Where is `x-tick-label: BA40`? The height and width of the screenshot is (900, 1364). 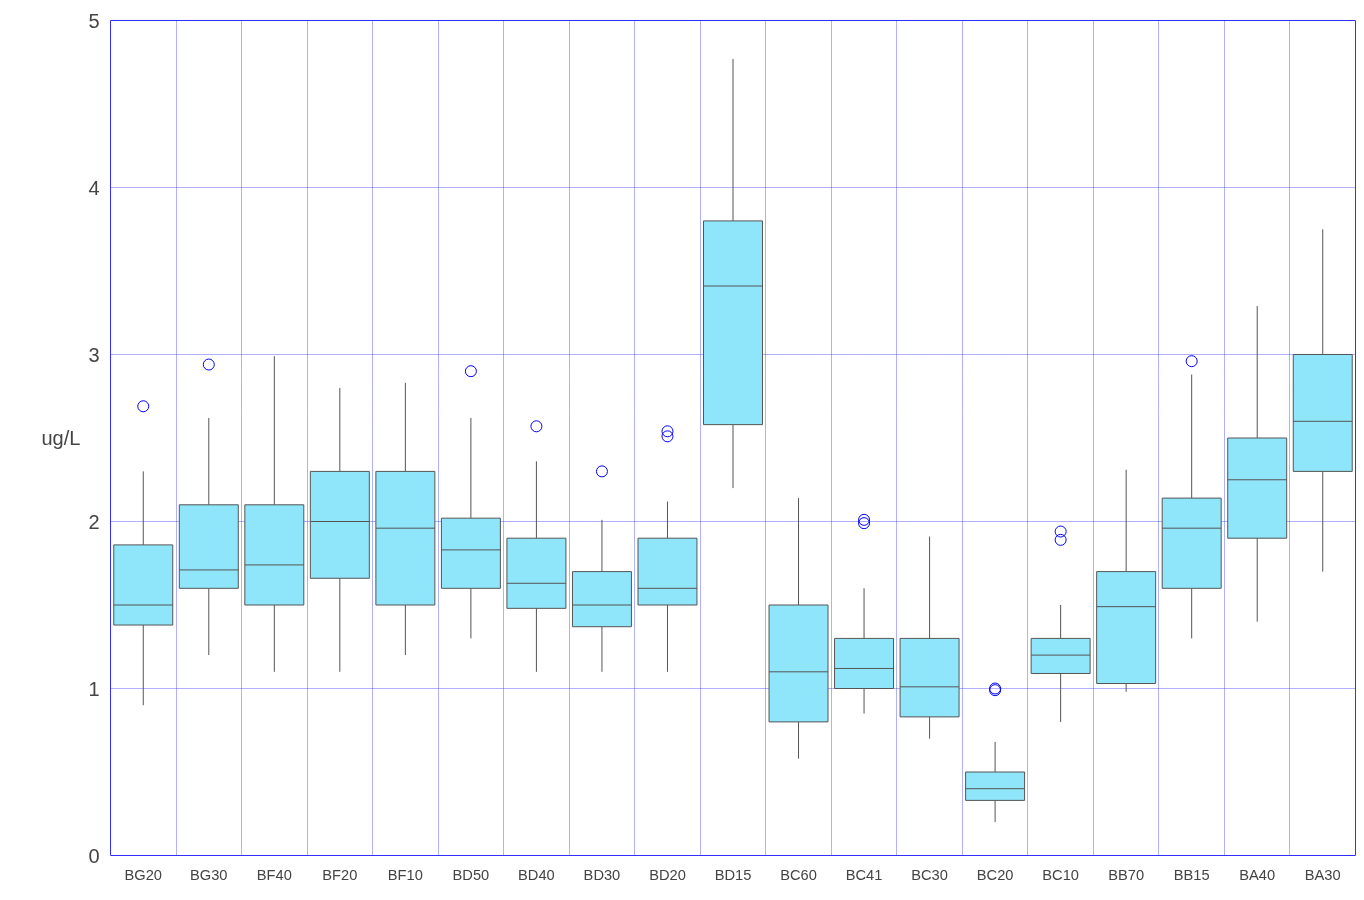
x-tick-label: BA40 is located at coordinates (1257, 874).